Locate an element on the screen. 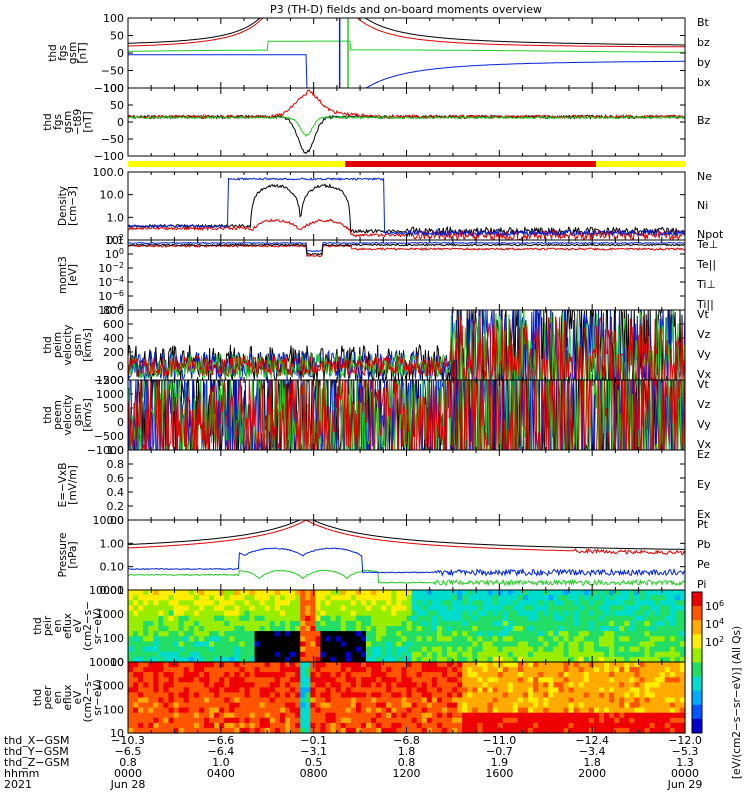  xaxis-value: −12.0 is located at coordinates (685, 740).